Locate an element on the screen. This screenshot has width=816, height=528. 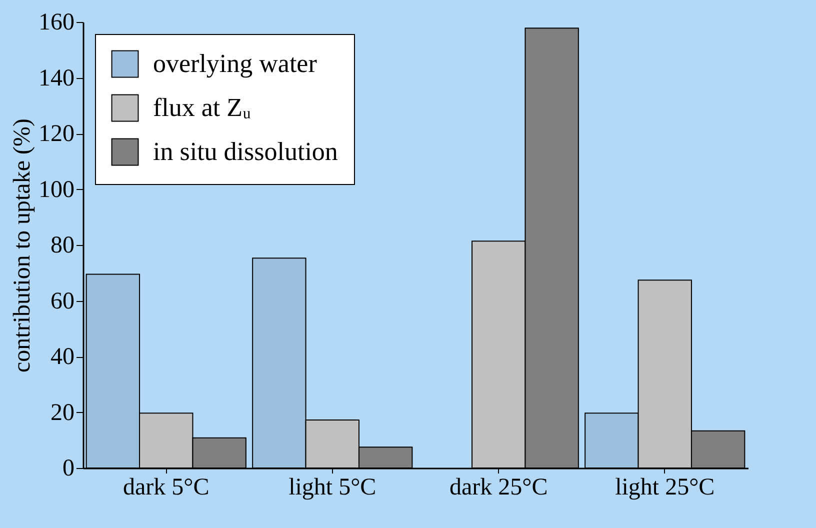
y-axis-title: contribution to uptake (%) is located at coordinates (23, 245).